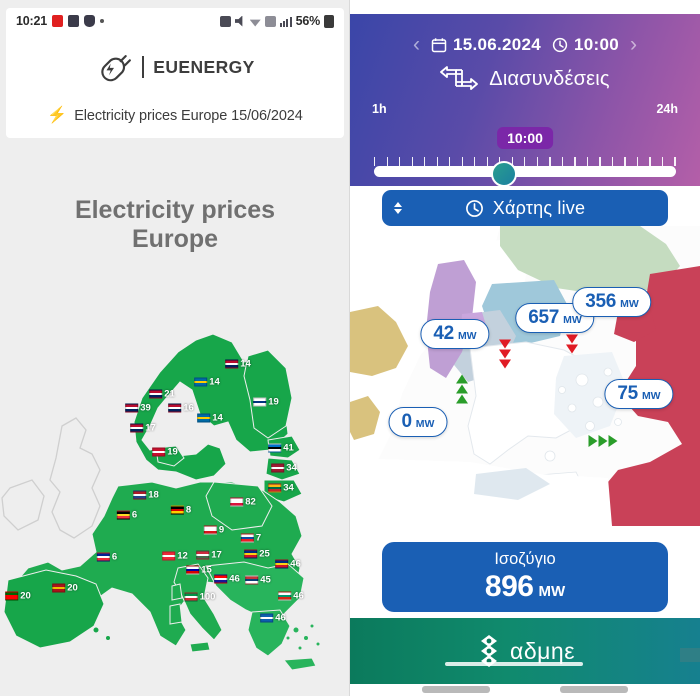  What do you see at coordinates (549, 78) in the screenshot?
I see `section-title: Διασυνδέσεις` at bounding box center [549, 78].